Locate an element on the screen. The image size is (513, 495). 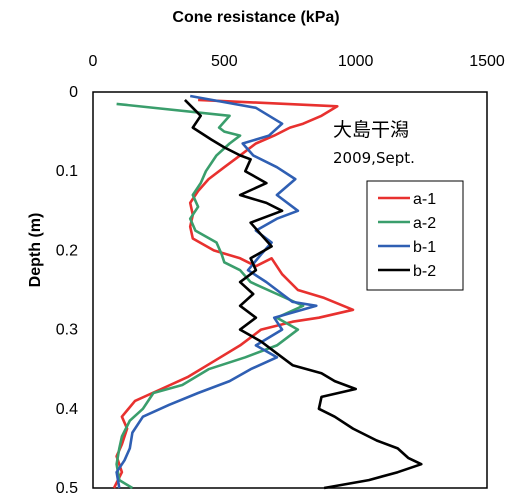
legend-label-b-1: b-1 is located at coordinates (424, 247).